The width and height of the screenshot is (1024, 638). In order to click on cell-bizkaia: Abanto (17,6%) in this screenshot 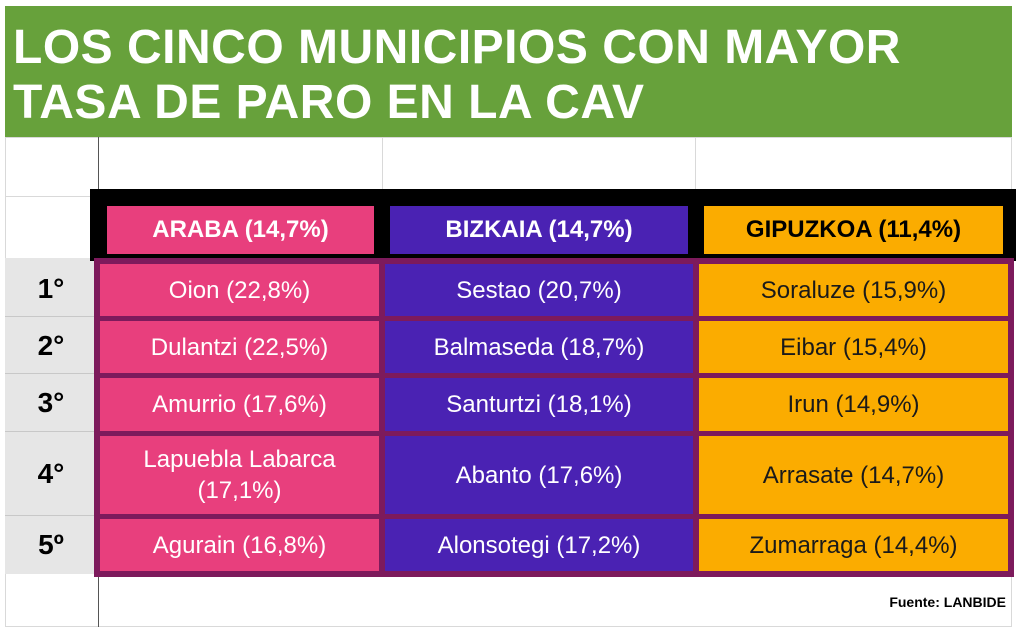, I will do `click(539, 475)`.